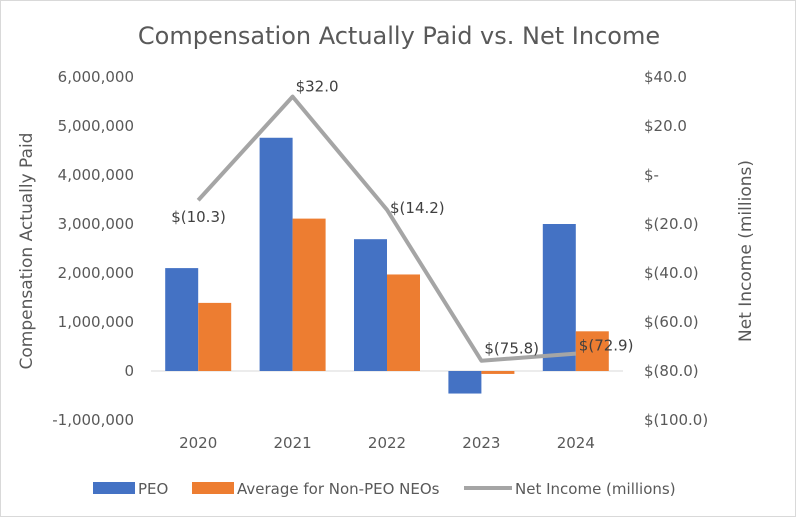 Image resolution: width=796 pixels, height=521 pixels. Describe the element at coordinates (417, 208) in the screenshot. I see `net-income-data-label: $(14.2)` at that location.